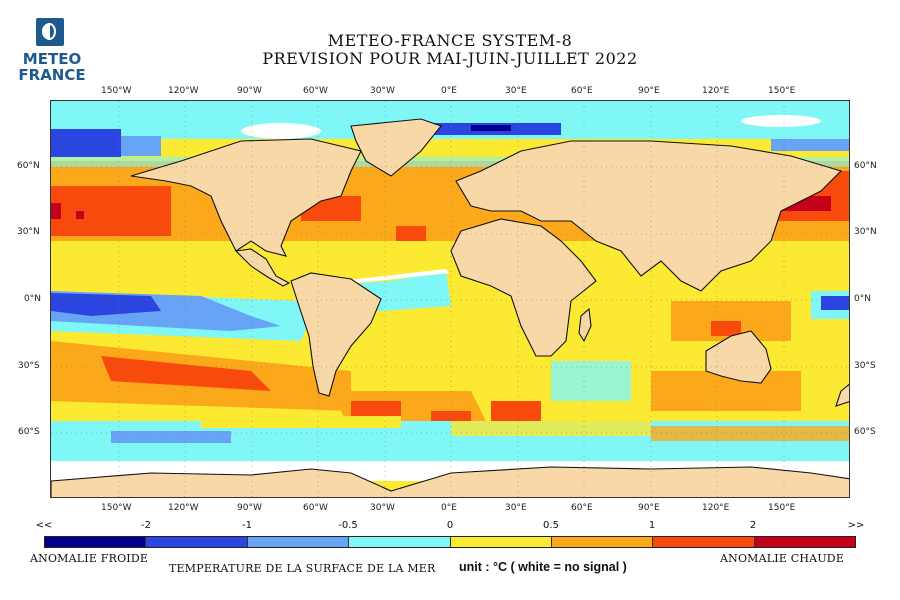 This screenshot has width=900, height=600. What do you see at coordinates (543, 567) in the screenshot?
I see `unit-note: unit : °C ( white = no signal )` at bounding box center [543, 567].